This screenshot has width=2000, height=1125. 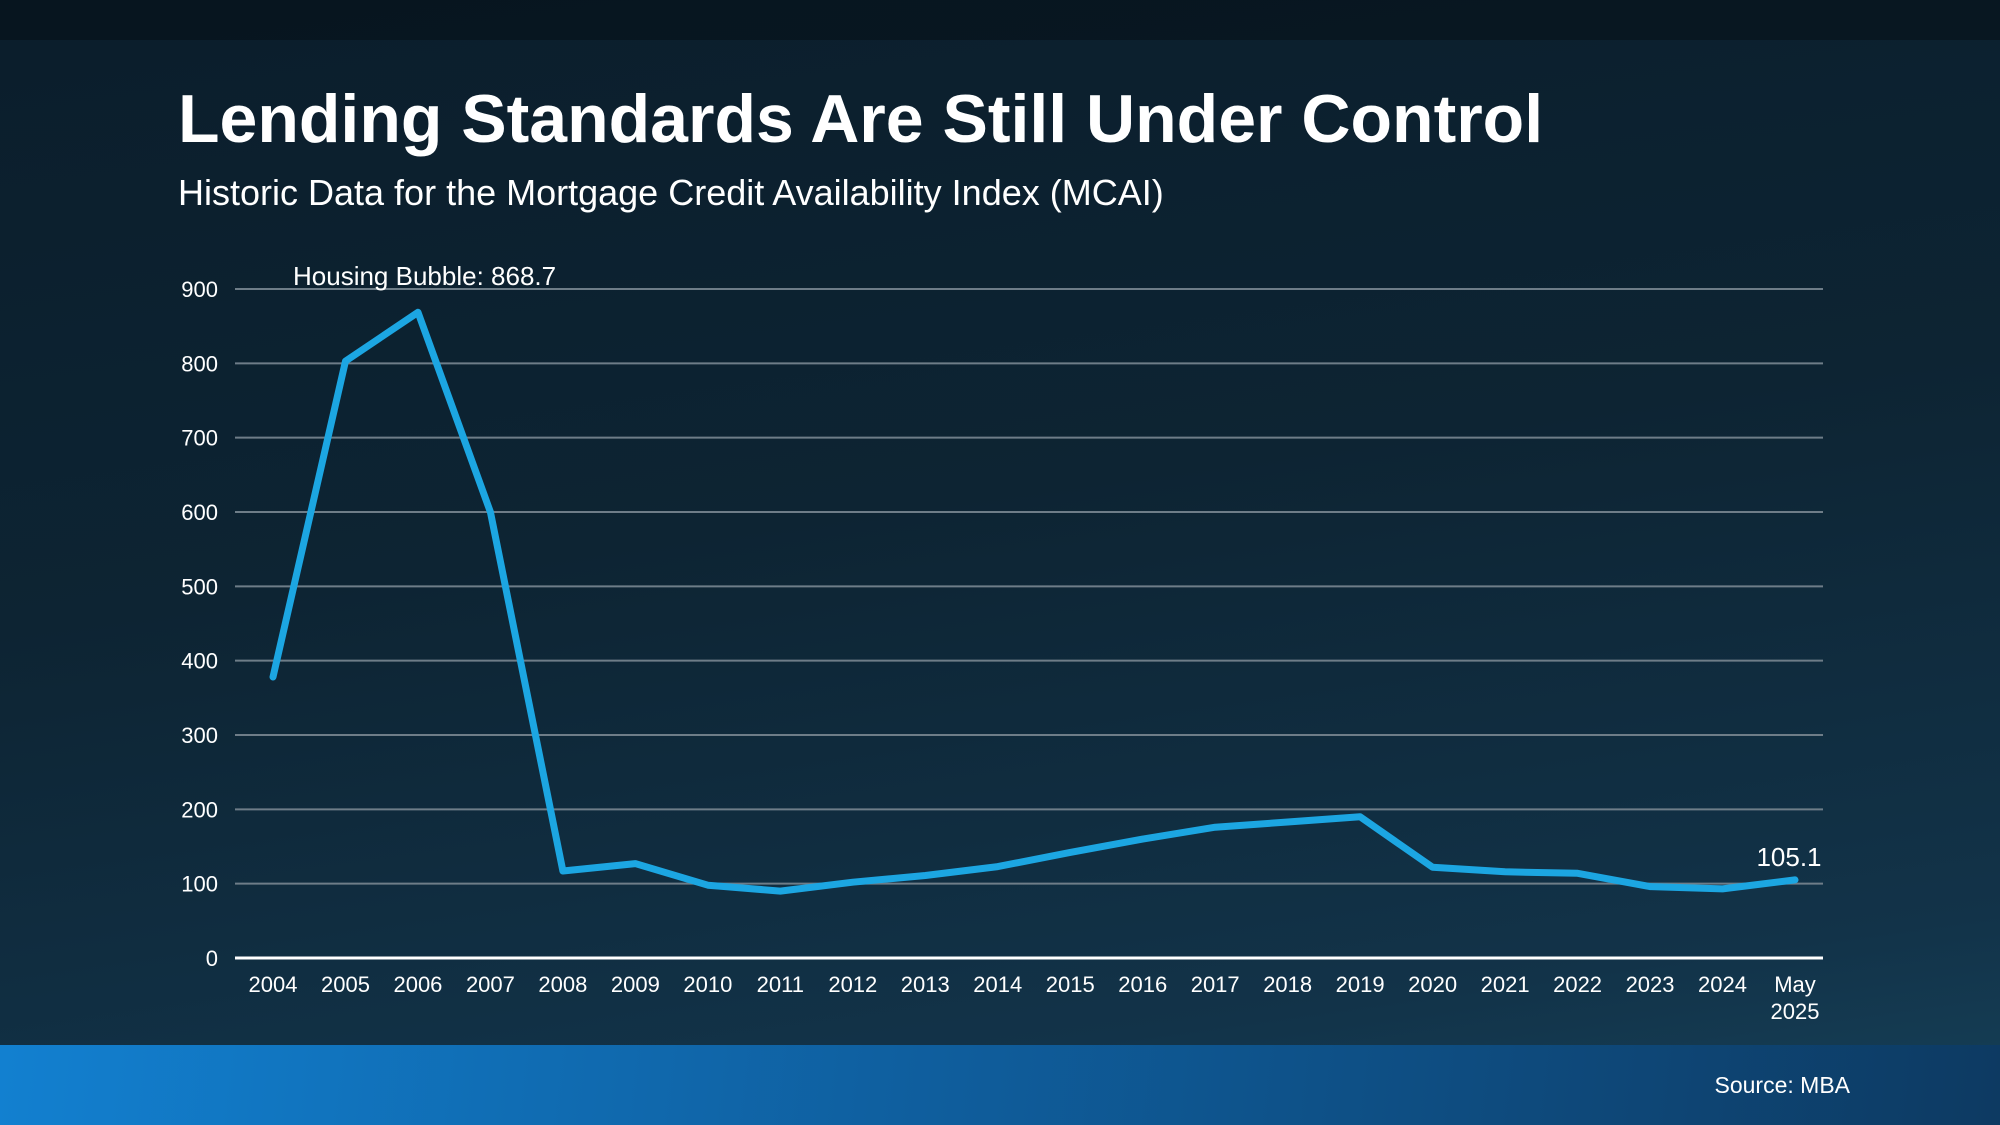 I want to click on x-tick-label: 2010, so click(x=707, y=984).